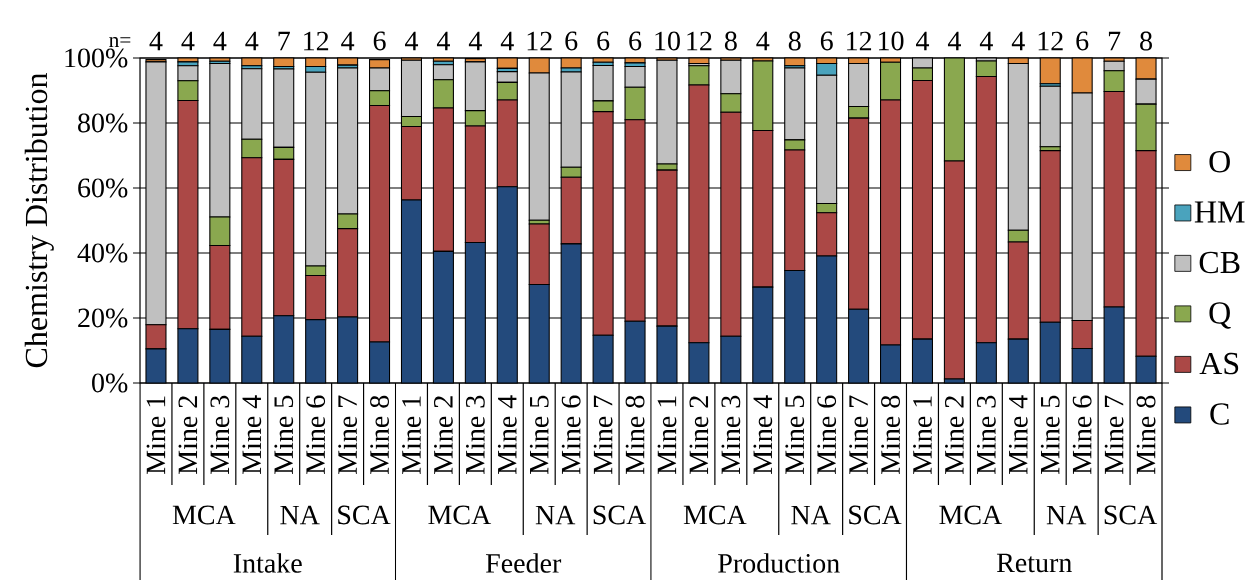  What do you see at coordinates (267, 563) in the screenshot?
I see `text: Intake` at bounding box center [267, 563].